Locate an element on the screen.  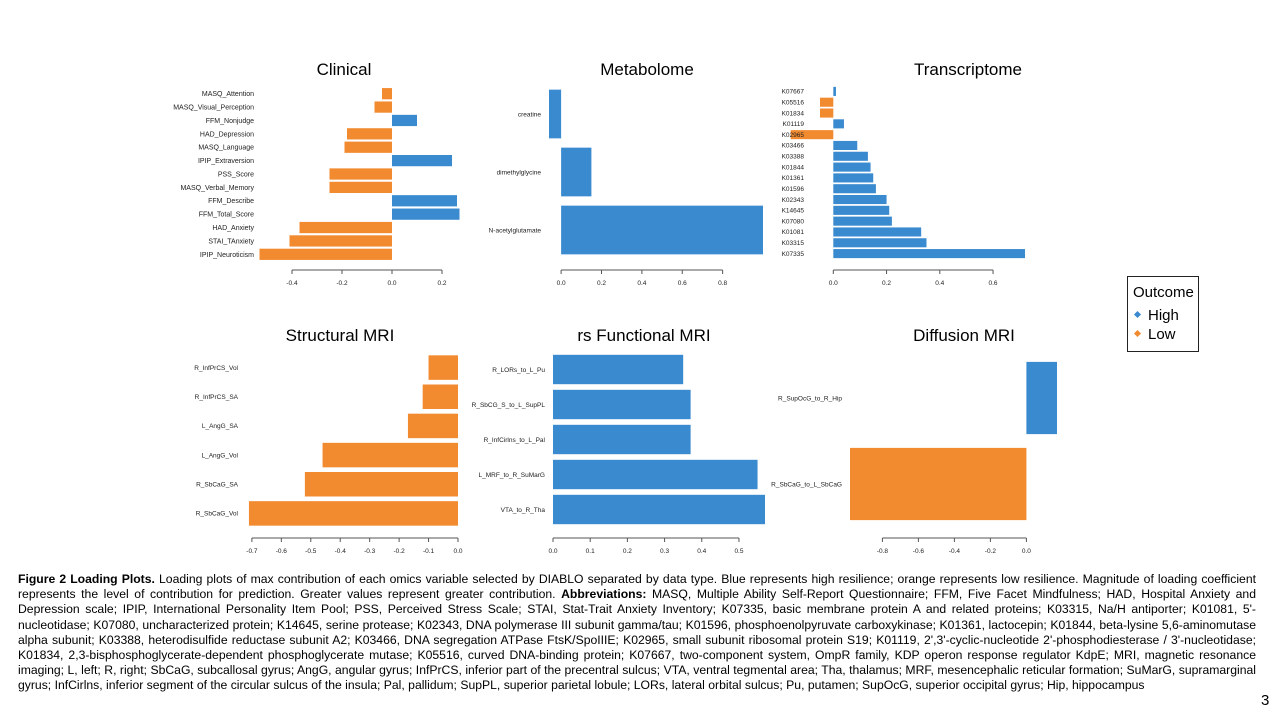
clinical-category-label: HAD_Depression is located at coordinates (227, 134).